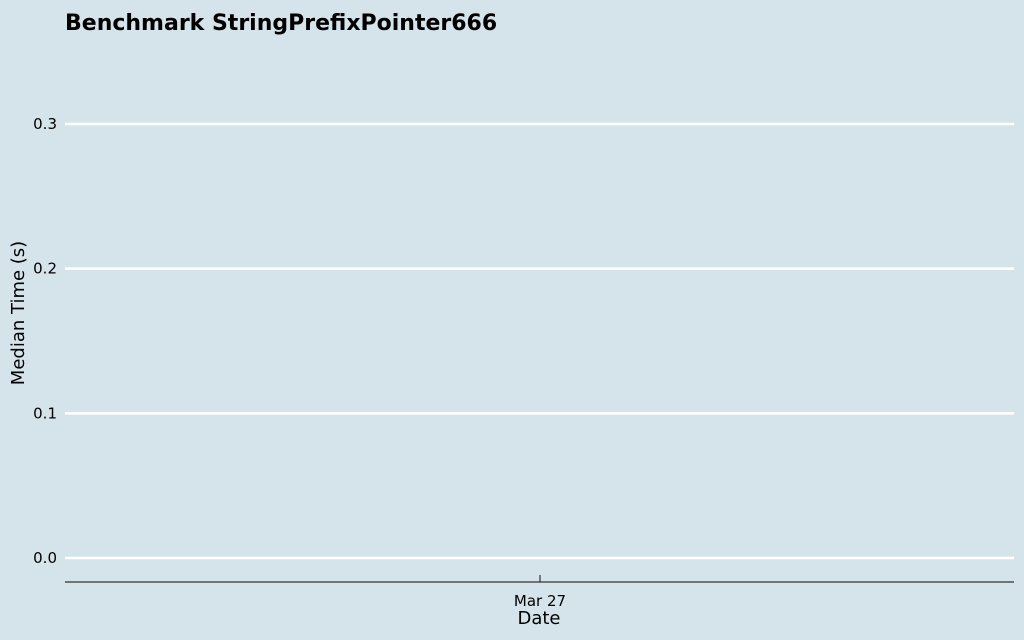  What do you see at coordinates (538, 618) in the screenshot?
I see `x-axis-label: Date` at bounding box center [538, 618].